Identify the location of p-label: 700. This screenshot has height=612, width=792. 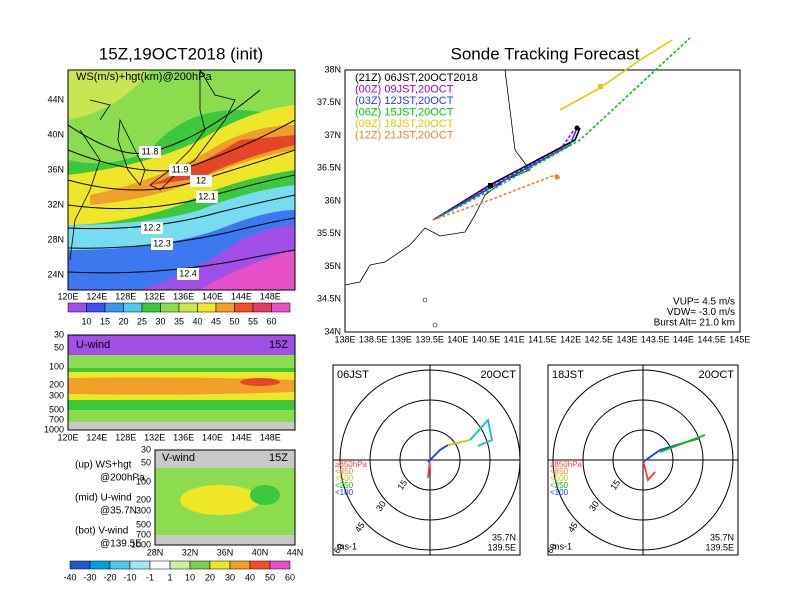
(143, 534).